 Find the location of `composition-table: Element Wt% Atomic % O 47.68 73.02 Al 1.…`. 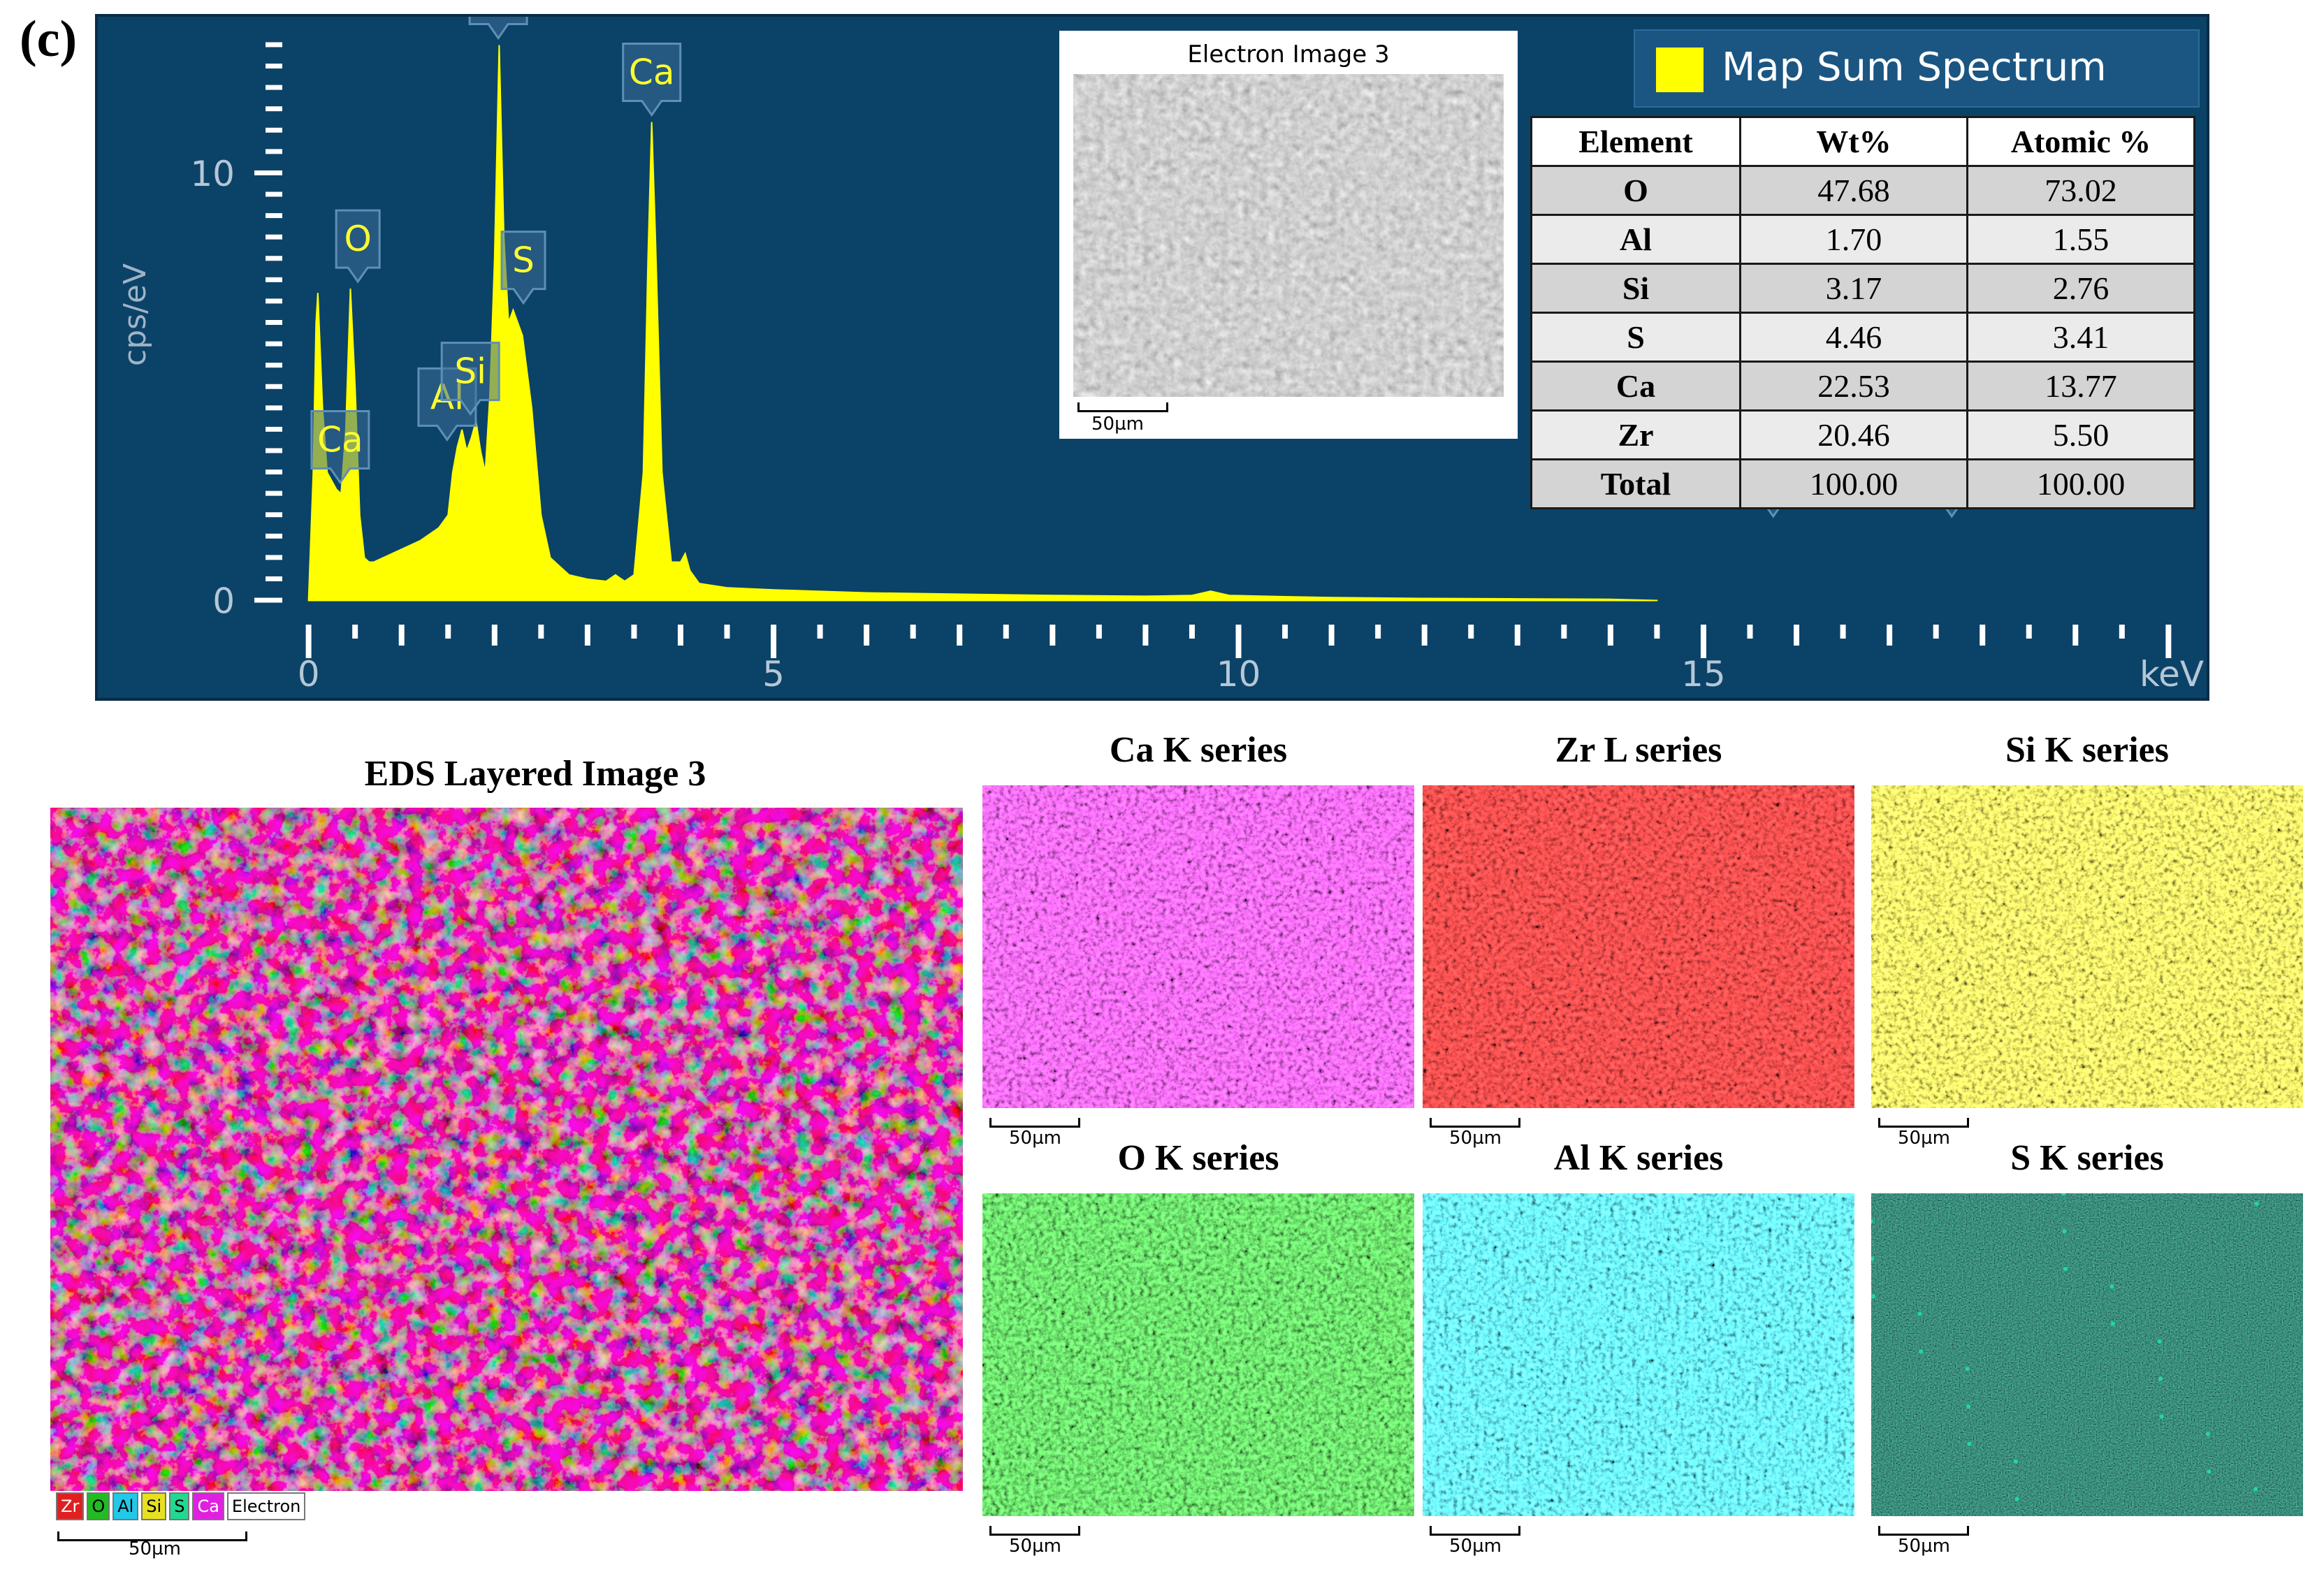

composition-table: Element Wt% Atomic % O 47.68 73.02 Al 1.… is located at coordinates (1862, 312).